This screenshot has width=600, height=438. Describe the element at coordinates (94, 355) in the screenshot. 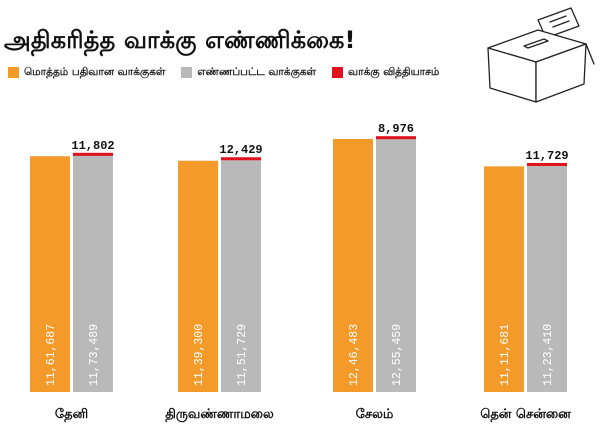

I see `counted-votes-label: 11,73,489` at that location.